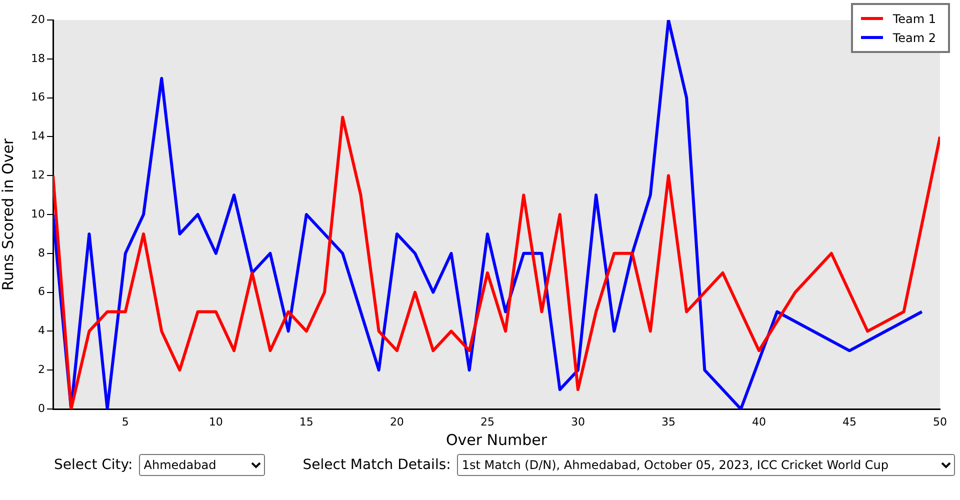 The height and width of the screenshot is (500, 960). What do you see at coordinates (849, 421) in the screenshot?
I see `x-tick-label: 45` at bounding box center [849, 421].